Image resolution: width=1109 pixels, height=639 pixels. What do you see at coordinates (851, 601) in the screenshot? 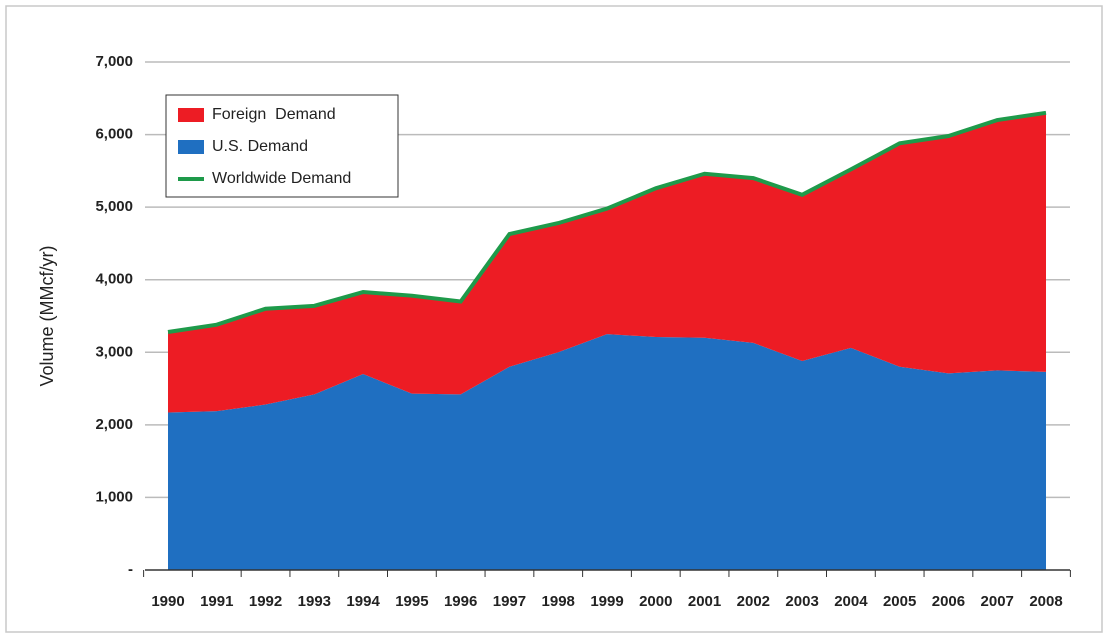
I see `x-tick-label: 2004` at bounding box center [851, 601].